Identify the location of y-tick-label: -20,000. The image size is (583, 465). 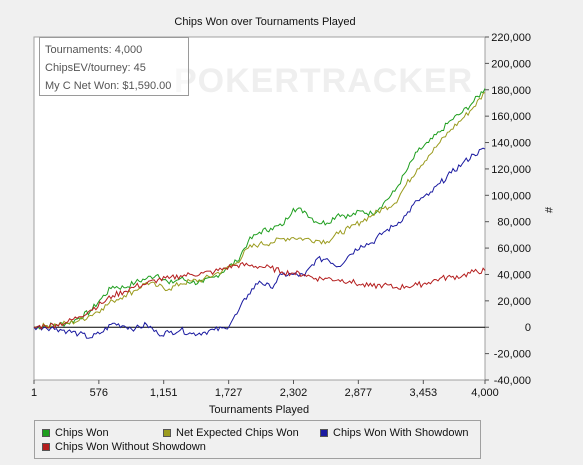
(512, 355).